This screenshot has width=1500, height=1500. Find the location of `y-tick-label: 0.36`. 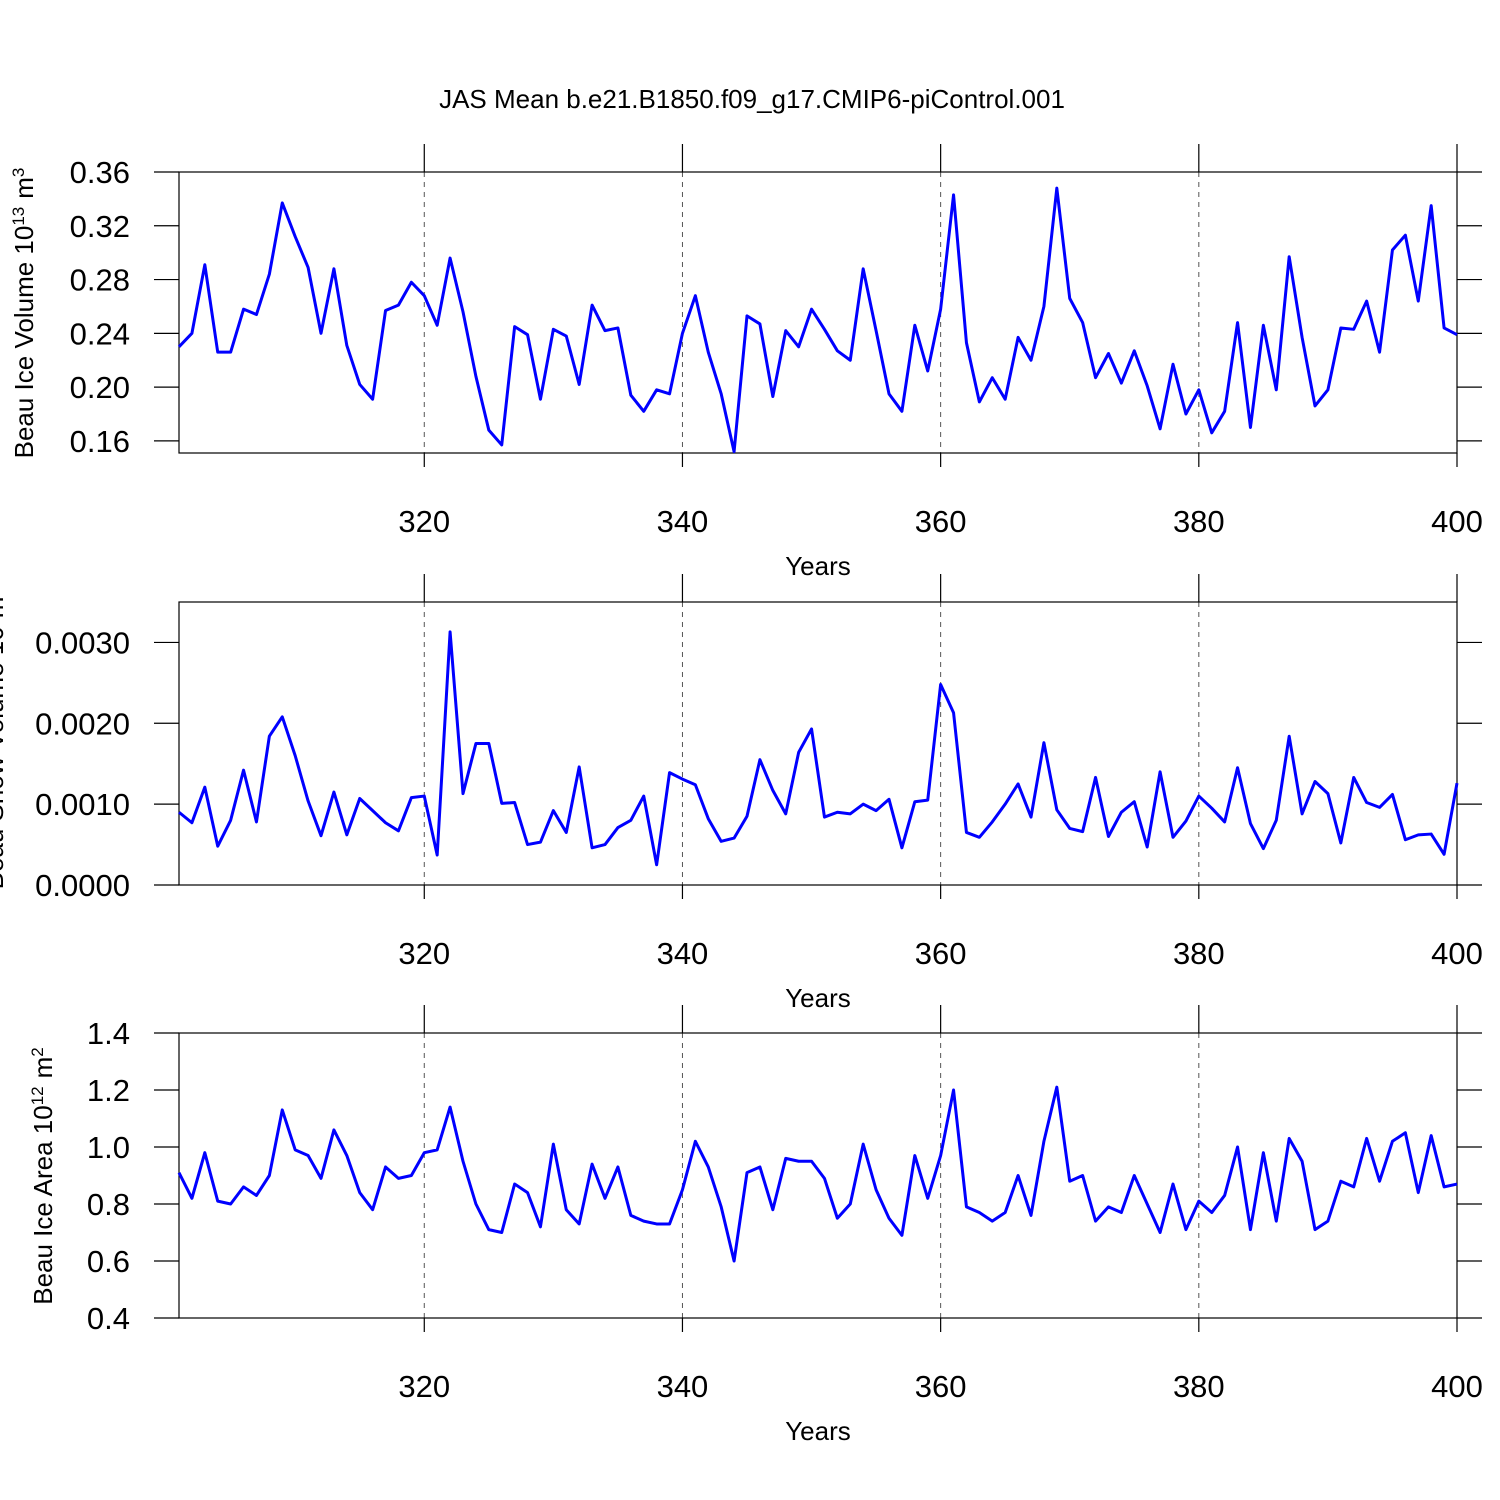

y-tick-label: 0.36 is located at coordinates (100, 172).